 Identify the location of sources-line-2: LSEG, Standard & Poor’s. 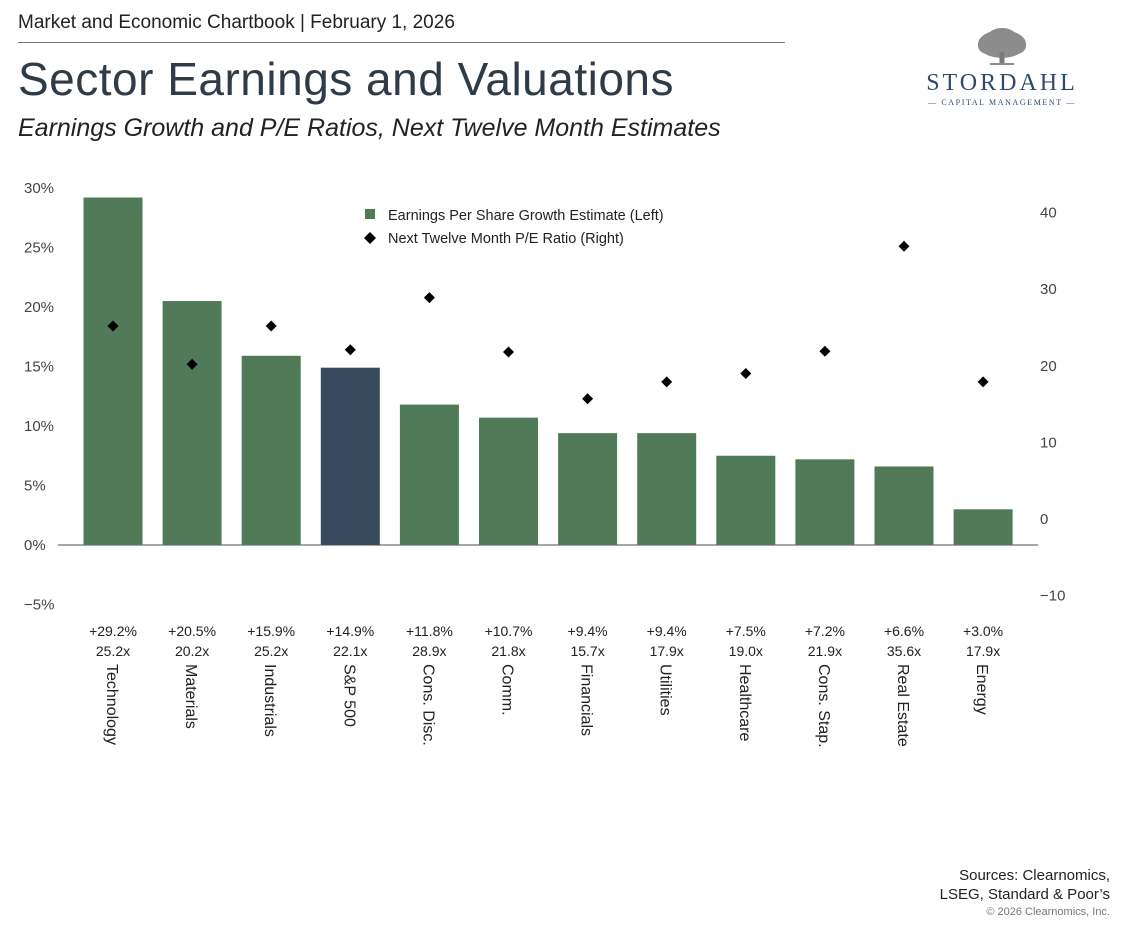
(1024, 894).